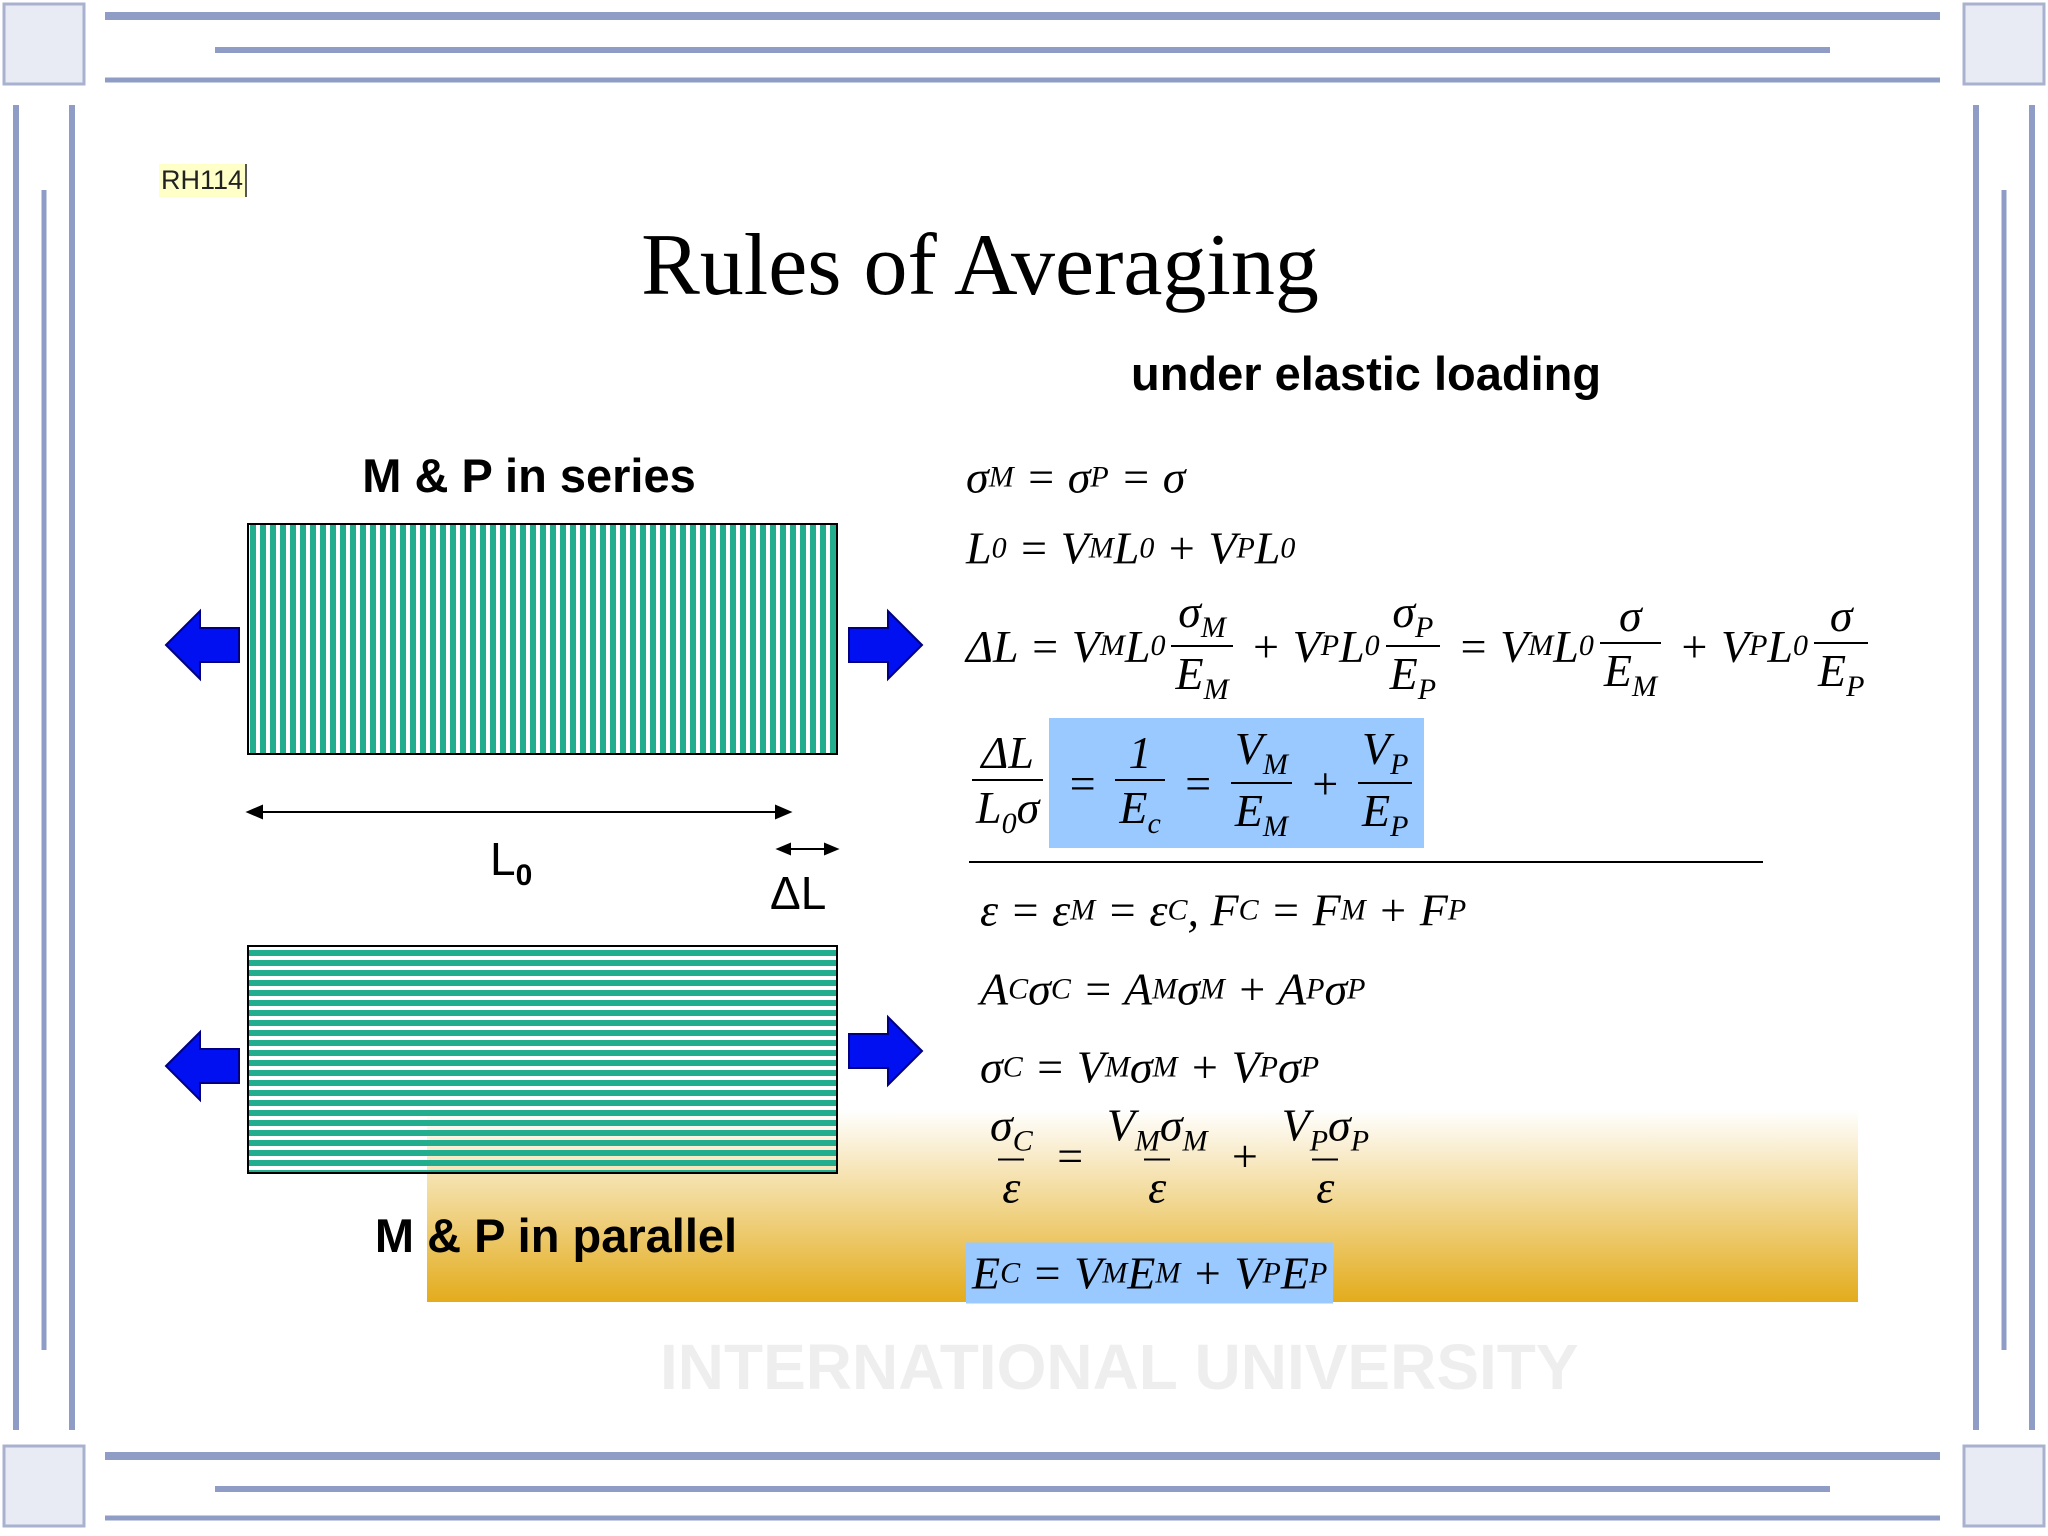 This screenshot has height=1536, width=2048. I want to click on fraction: VPσP ε, so click(1325, 1156).